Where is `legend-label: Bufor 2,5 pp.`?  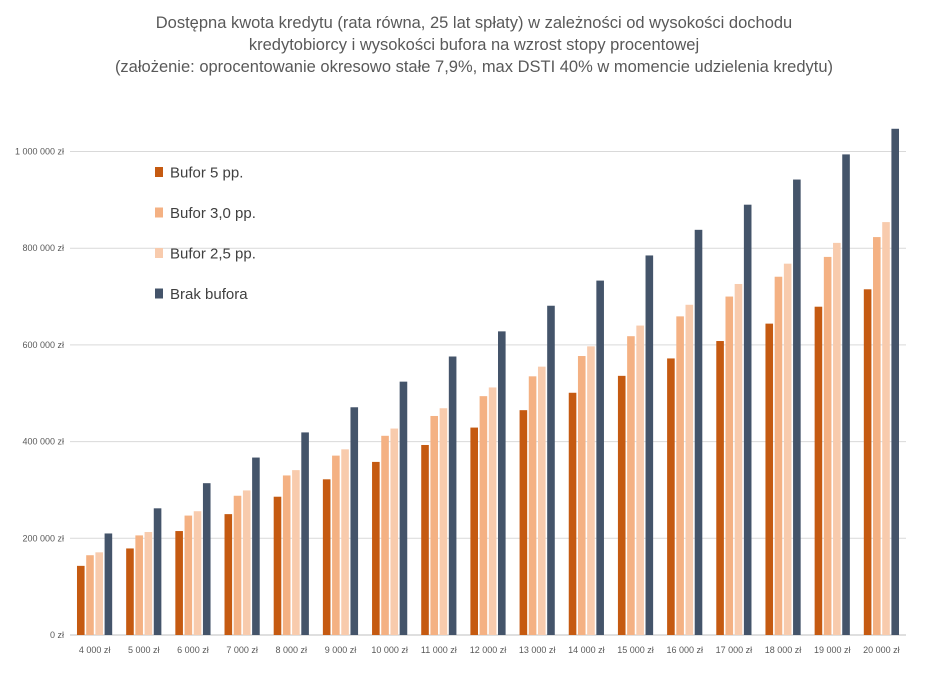 legend-label: Bufor 2,5 pp. is located at coordinates (213, 254).